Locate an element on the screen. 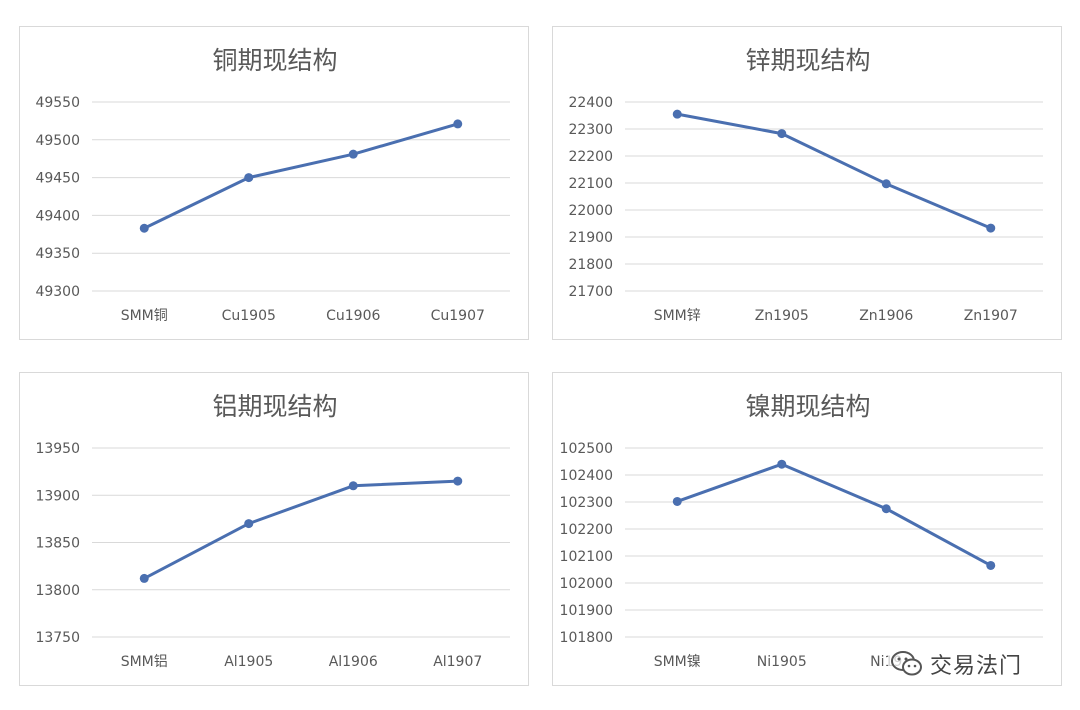  y-tick-label: 49550 is located at coordinates (57, 103).